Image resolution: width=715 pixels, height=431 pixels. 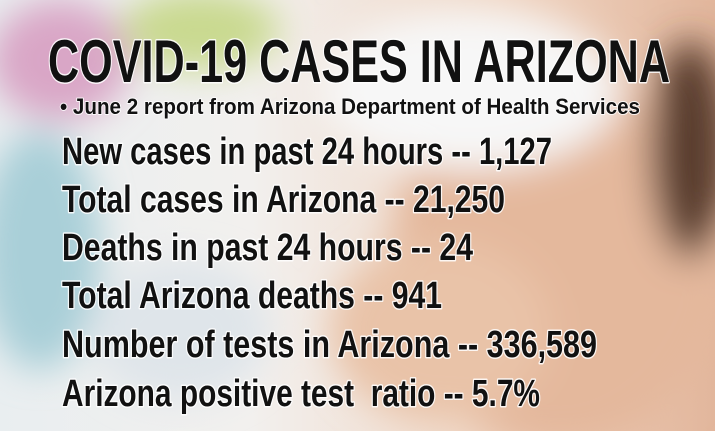 What do you see at coordinates (252, 296) in the screenshot?
I see `fact-line: Total Arizona deaths -- 941` at bounding box center [252, 296].